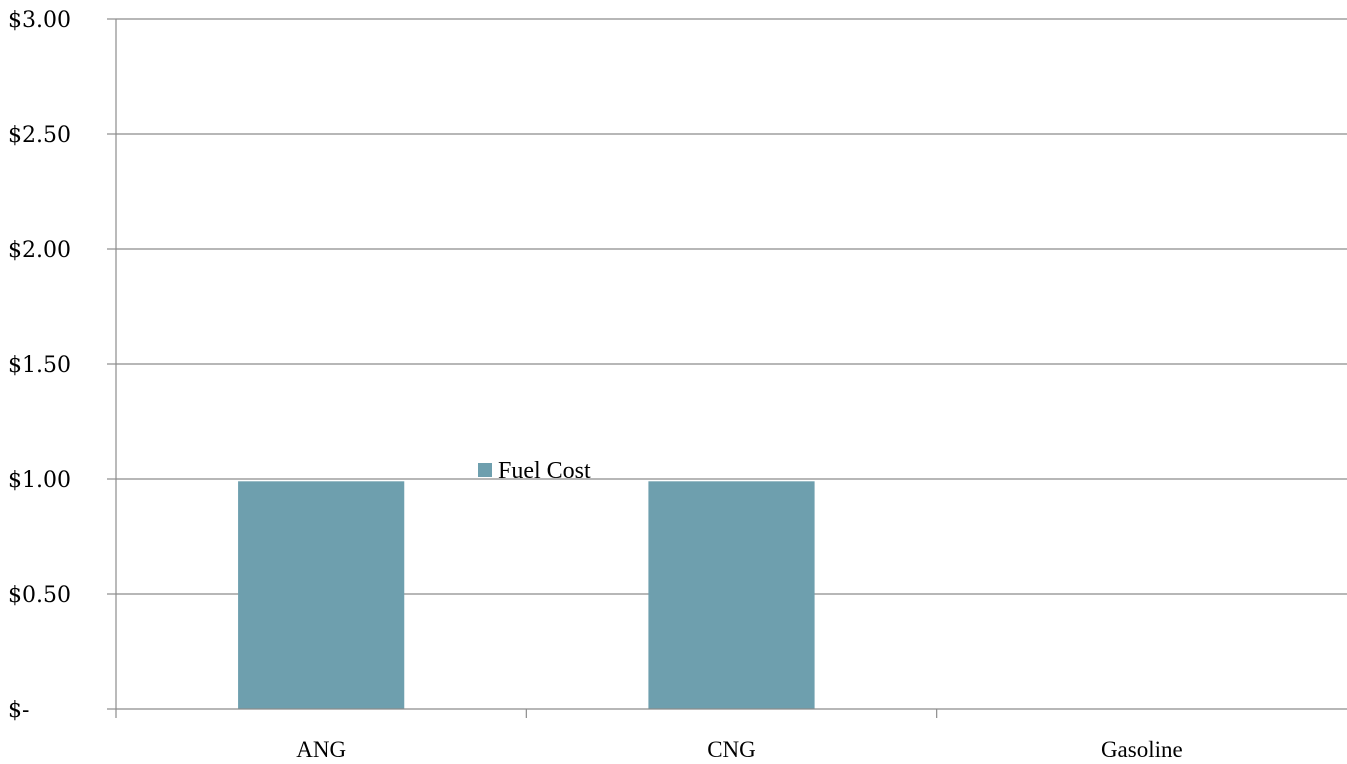 This screenshot has height=764, width=1347. Describe the element at coordinates (39, 20) in the screenshot. I see `y-tick-label: $3.00` at that location.